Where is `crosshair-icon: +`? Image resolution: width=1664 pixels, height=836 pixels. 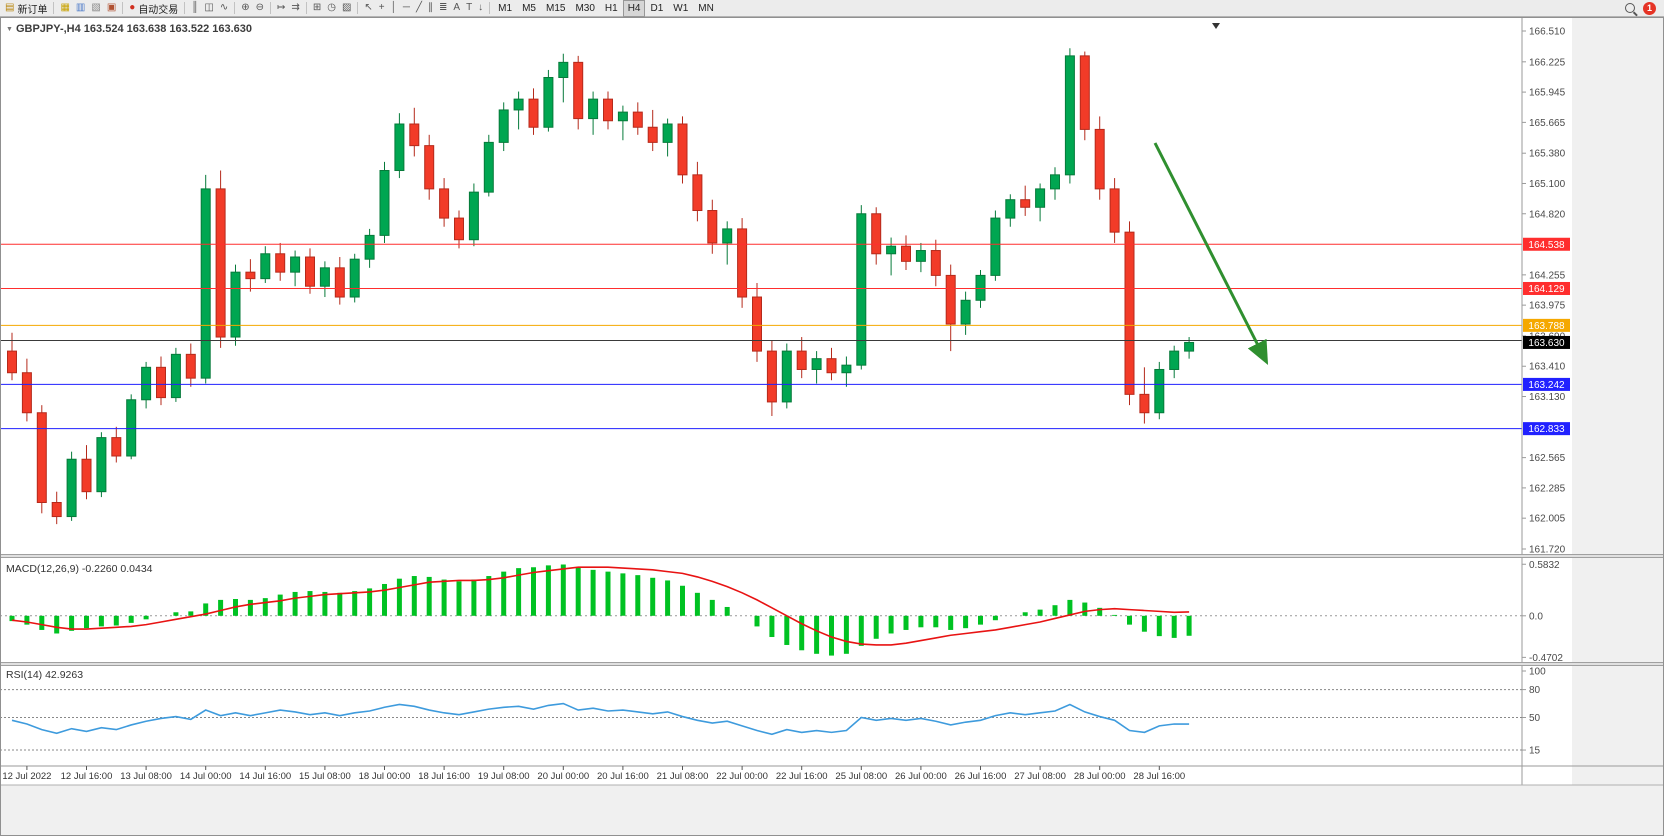
crosshair-icon: + is located at coordinates (381, 7).